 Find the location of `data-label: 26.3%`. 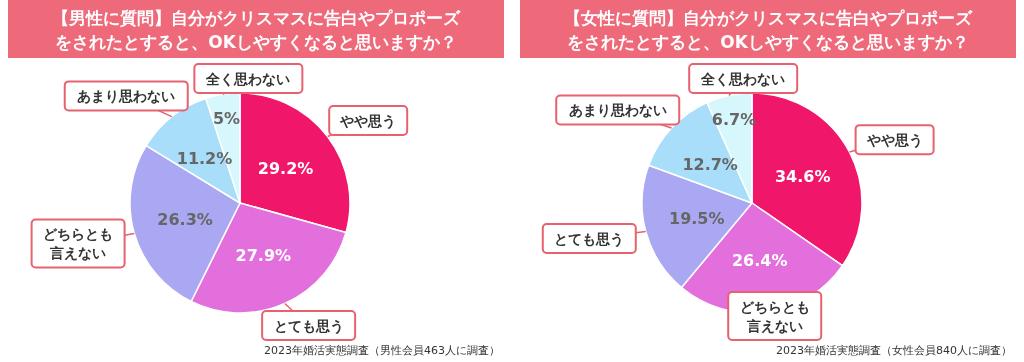

data-label: 26.3% is located at coordinates (185, 219).